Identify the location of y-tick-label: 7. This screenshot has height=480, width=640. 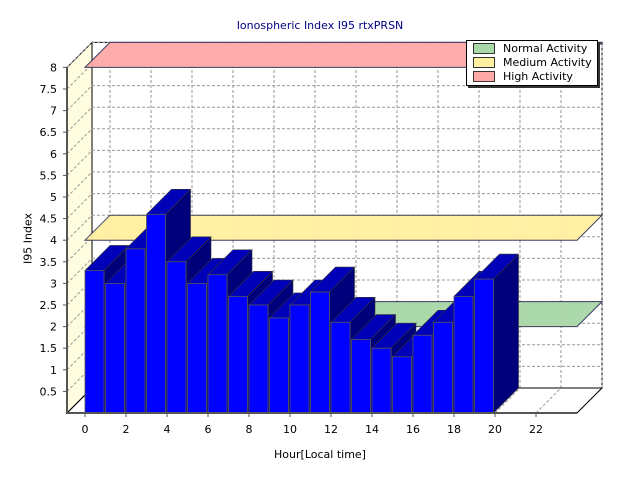
(53, 111).